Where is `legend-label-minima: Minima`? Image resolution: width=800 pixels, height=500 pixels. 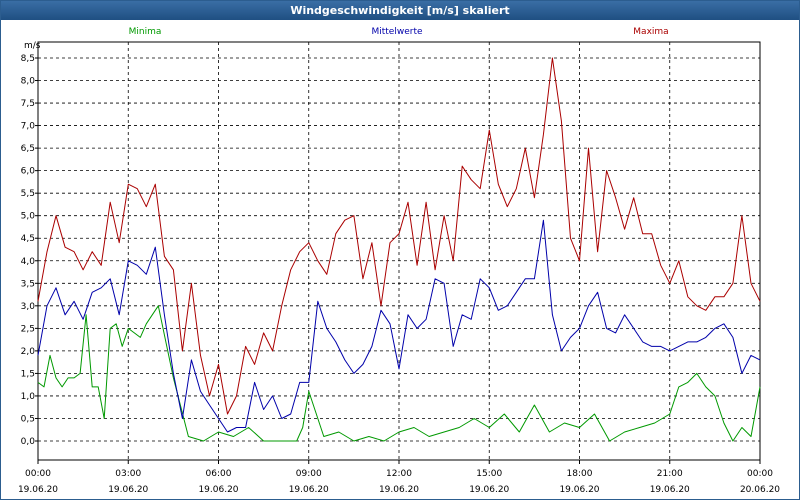
legend-label-minima: Minima is located at coordinates (145, 32).